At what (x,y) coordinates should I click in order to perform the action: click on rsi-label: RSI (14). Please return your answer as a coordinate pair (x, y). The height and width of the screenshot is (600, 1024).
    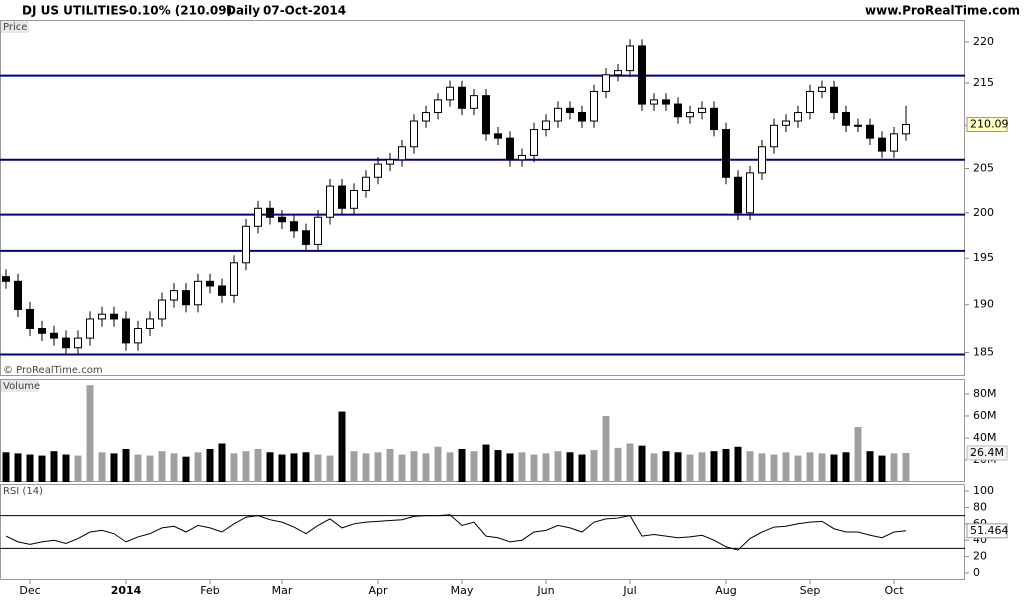
    Looking at the image, I should click on (23, 491).